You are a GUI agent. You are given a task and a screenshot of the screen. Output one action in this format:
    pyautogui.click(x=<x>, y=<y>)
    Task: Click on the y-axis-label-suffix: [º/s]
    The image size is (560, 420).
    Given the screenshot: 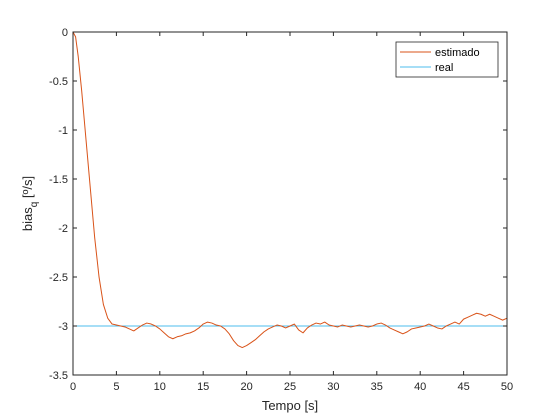 What is the action you would take?
    pyautogui.click(x=27, y=189)
    